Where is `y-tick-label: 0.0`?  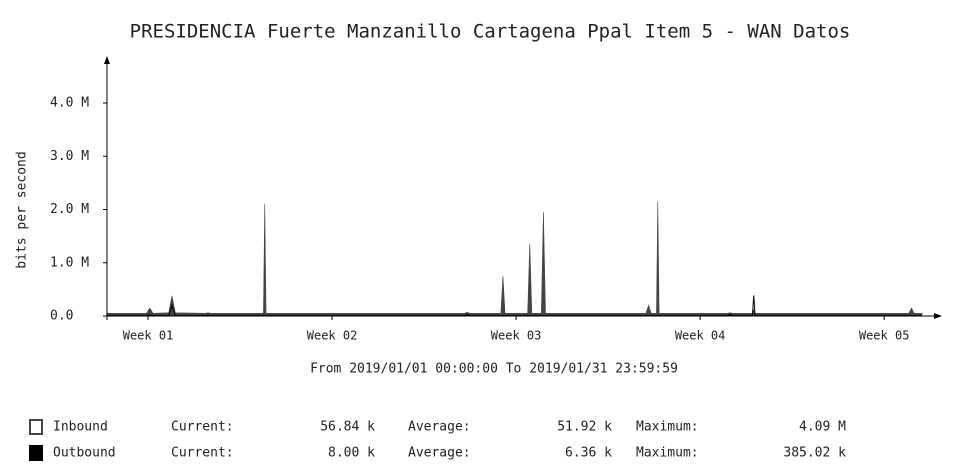
y-tick-label: 0.0 is located at coordinates (61, 316).